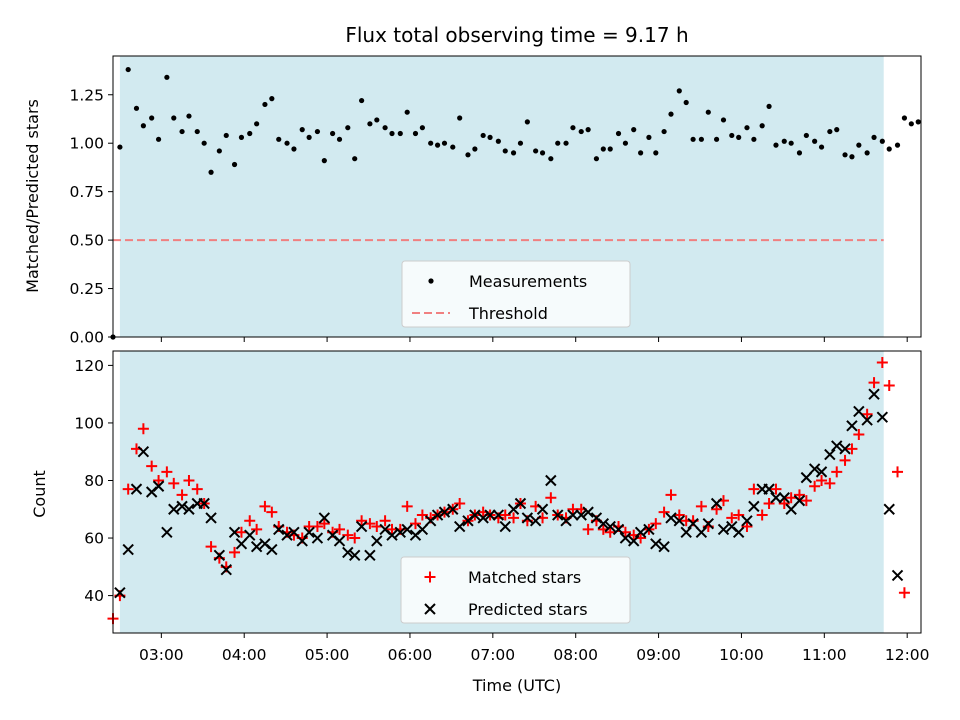 This screenshot has width=960, height=720. Describe the element at coordinates (515, 590) in the screenshot. I see `legend: Matched stars Predicted stars` at that location.